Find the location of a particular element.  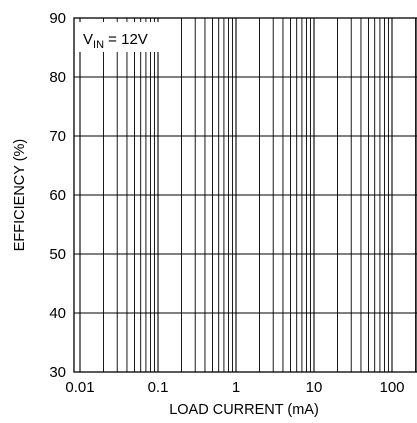

y-tick-labels: 30 40 50 60 70 80 90 is located at coordinates (57, 195).